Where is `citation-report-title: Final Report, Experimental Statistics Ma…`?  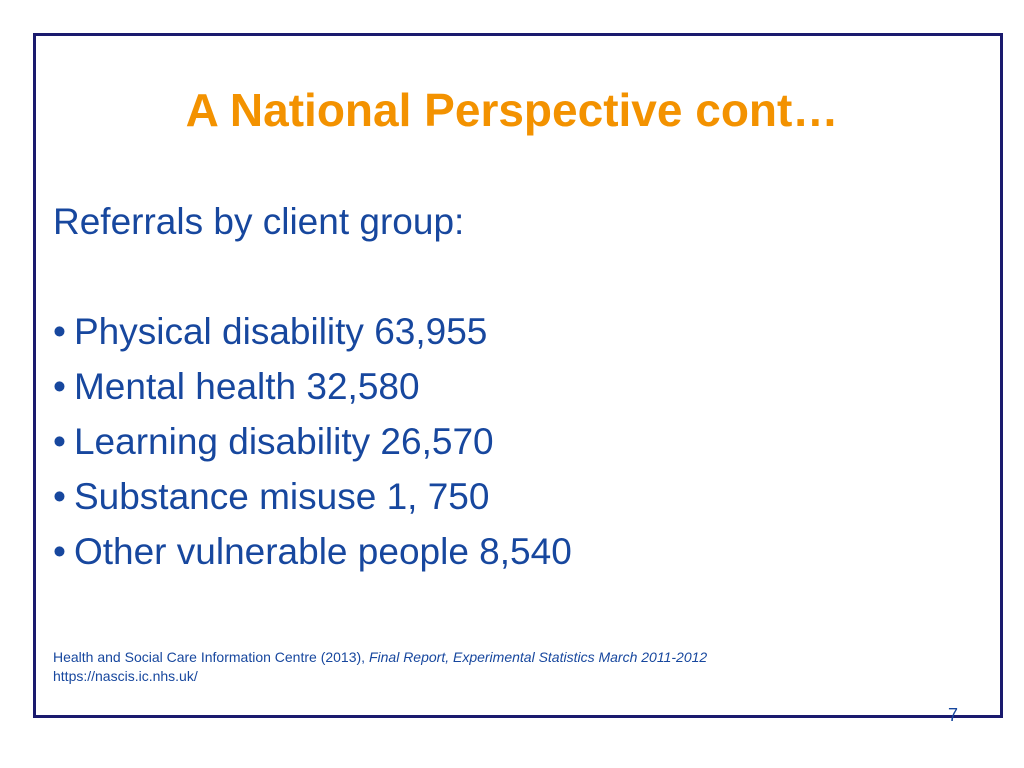 citation-report-title: Final Report, Experimental Statistics Ma… is located at coordinates (538, 657).